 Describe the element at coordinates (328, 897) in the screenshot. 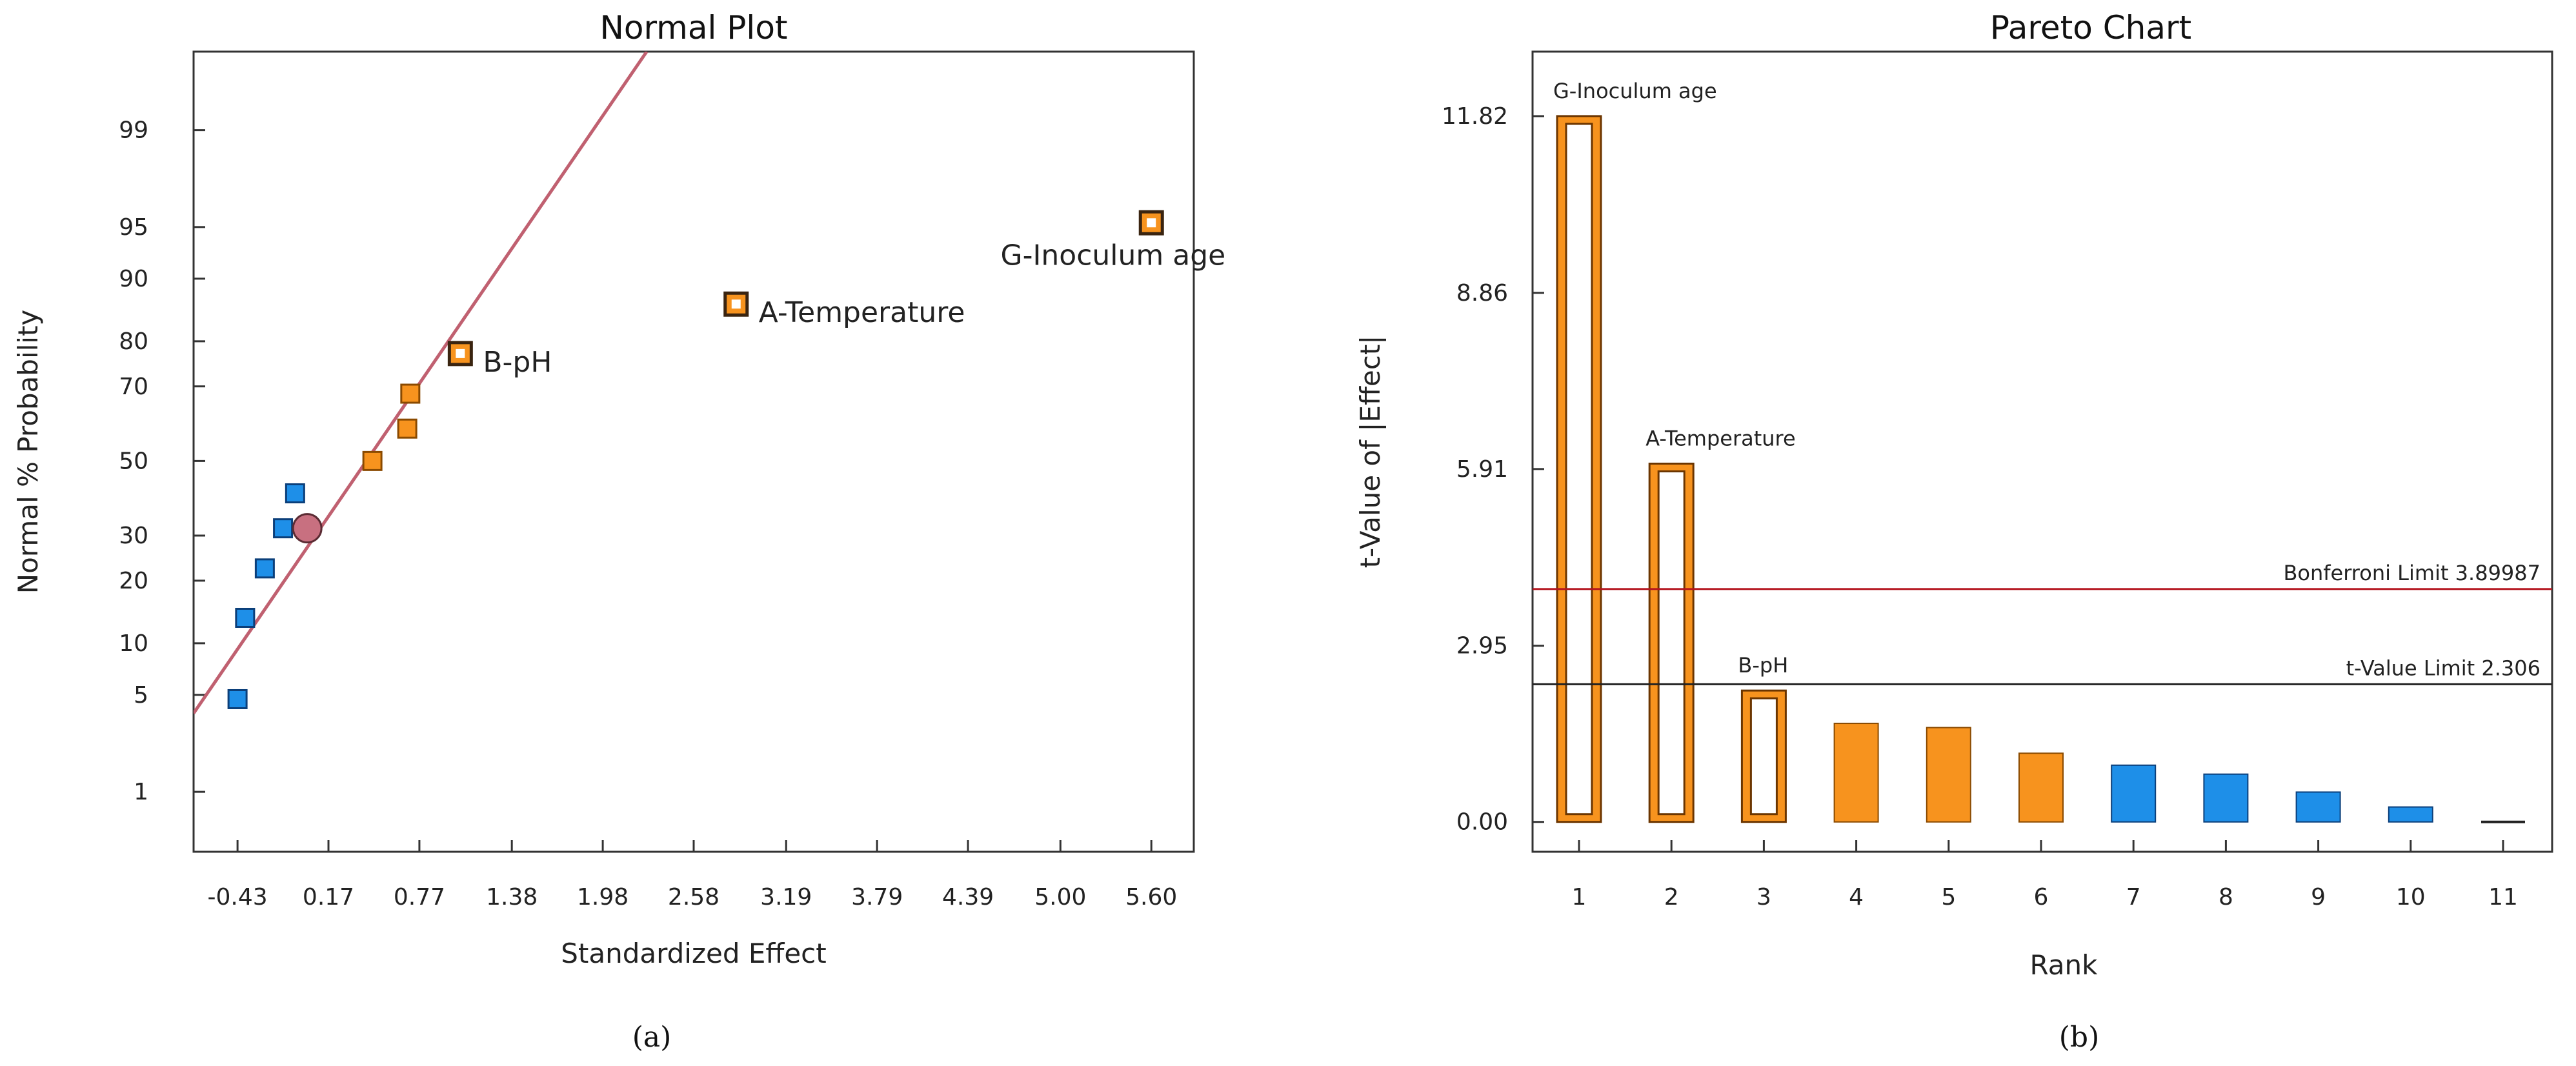

I see `x-tick-label: 0.17` at that location.